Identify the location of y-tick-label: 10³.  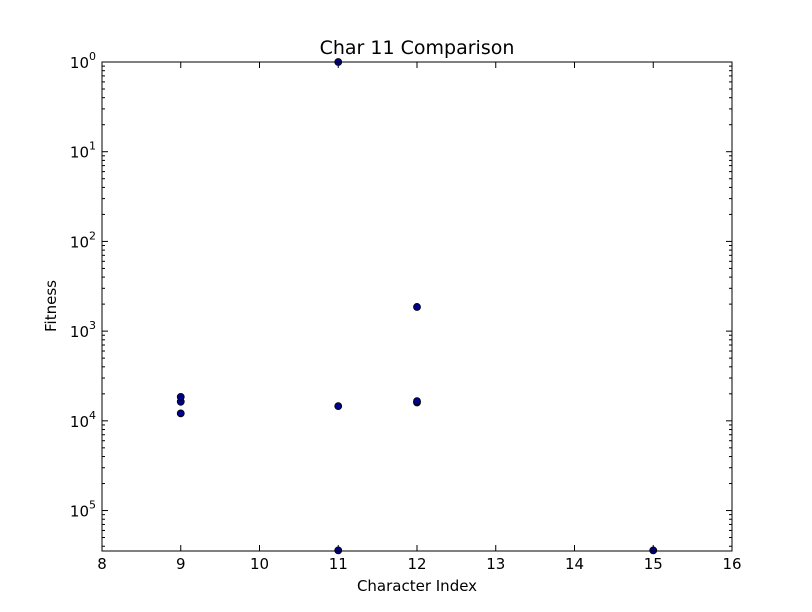
(83, 330).